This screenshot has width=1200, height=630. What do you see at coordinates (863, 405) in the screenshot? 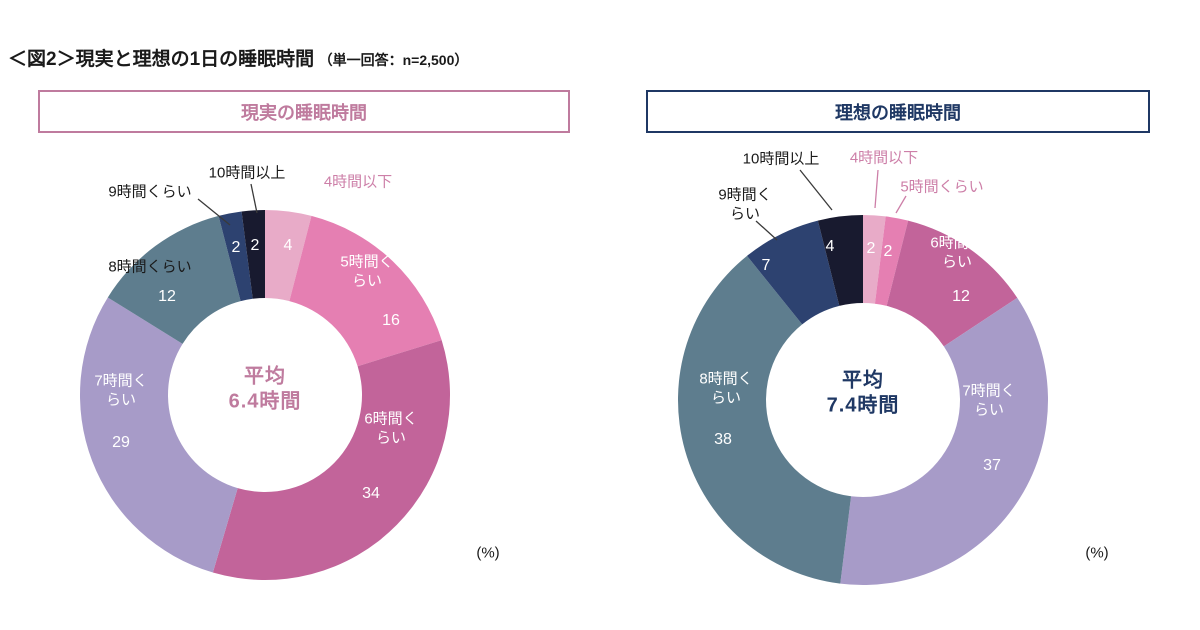
I see `center-label-ideal-line2: 7.4時間` at bounding box center [863, 405].